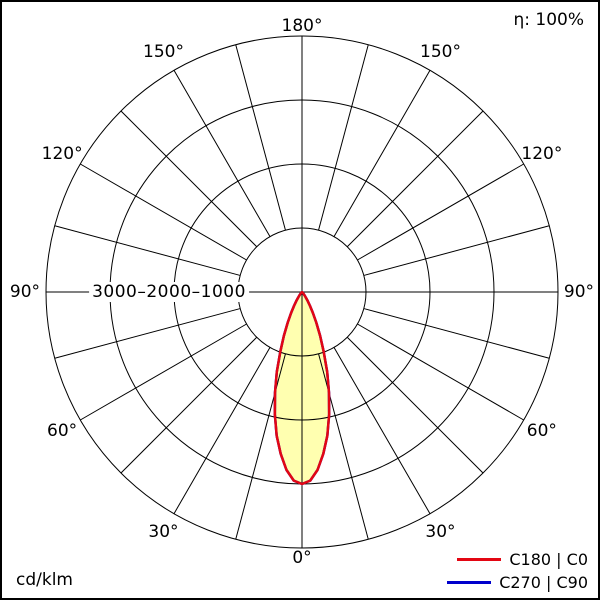  I want to click on legend: C180 | C0 C270 | C90, so click(517, 571).